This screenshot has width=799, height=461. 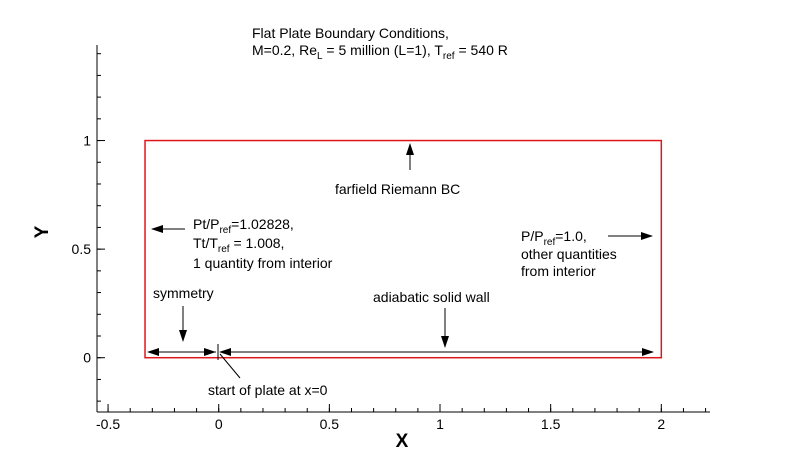 What do you see at coordinates (330, 424) in the screenshot?
I see `x-tick-label: 0.5` at bounding box center [330, 424].